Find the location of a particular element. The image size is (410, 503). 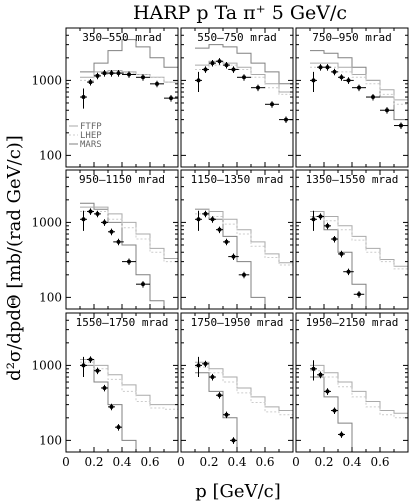

panel-3: 750–950 mrad is located at coordinates (352, 97).